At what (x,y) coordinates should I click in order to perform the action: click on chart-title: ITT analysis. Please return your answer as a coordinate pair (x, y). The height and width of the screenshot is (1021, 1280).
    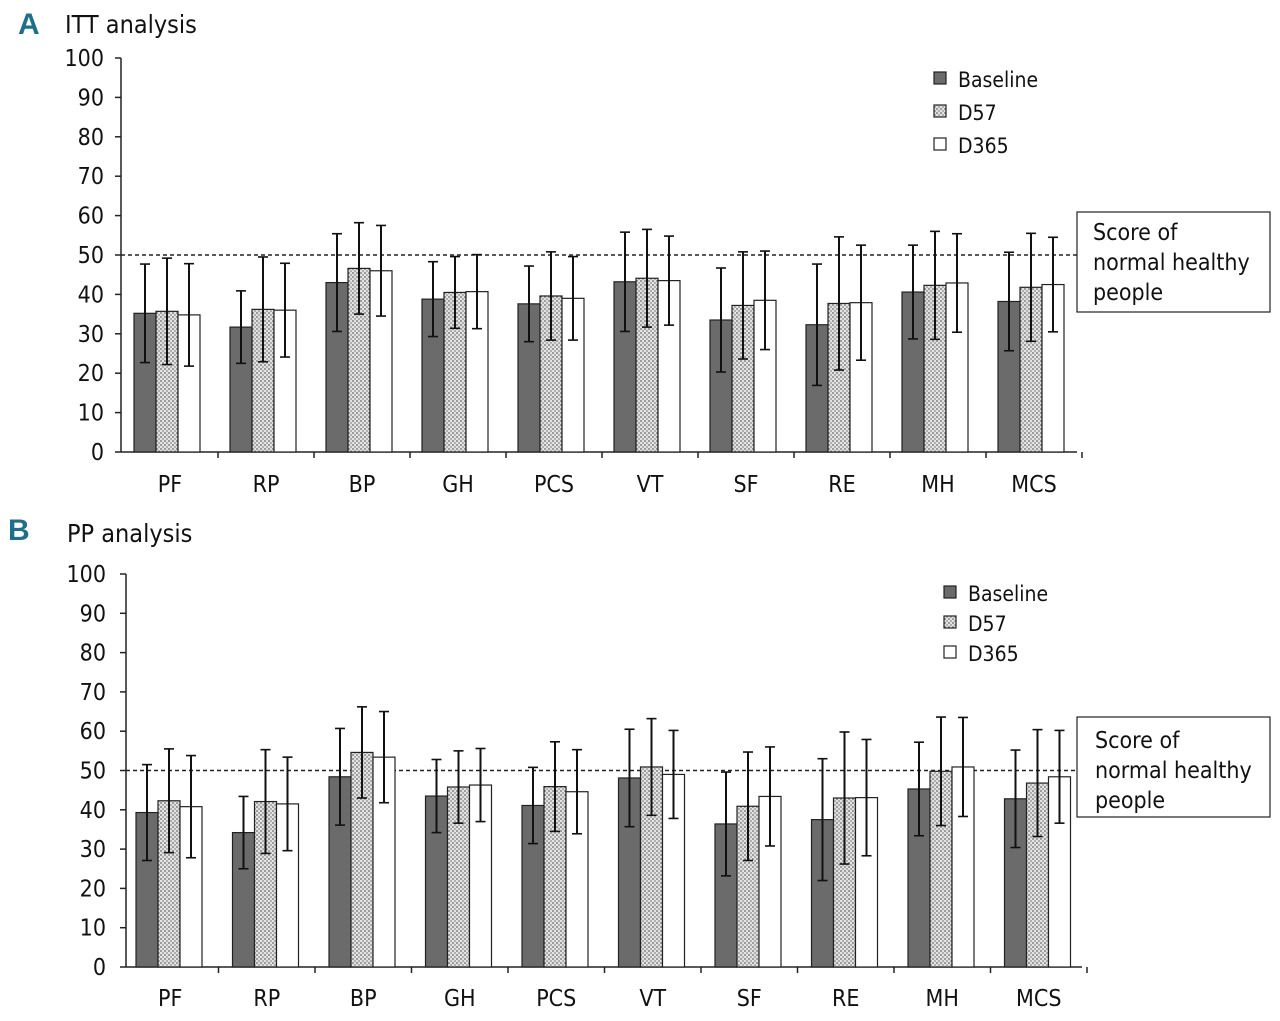
    Looking at the image, I should click on (131, 24).